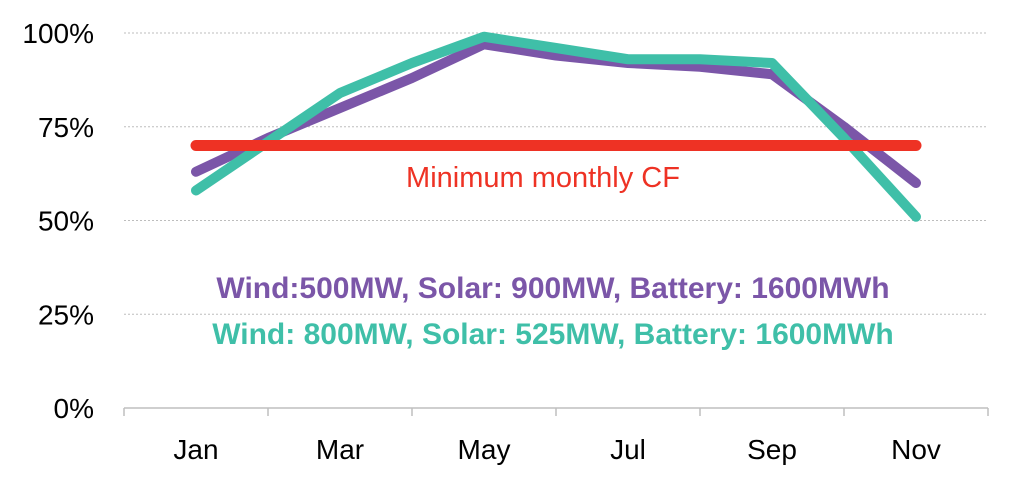 The image size is (1024, 491). I want to click on y-tick-label: 100%, so click(58, 33).